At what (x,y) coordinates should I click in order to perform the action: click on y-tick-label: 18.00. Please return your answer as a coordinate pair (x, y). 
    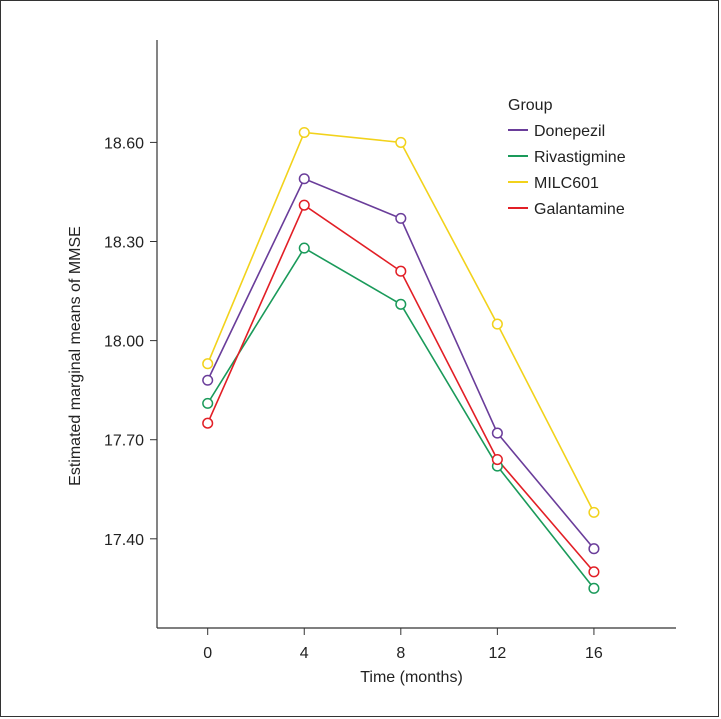
    Looking at the image, I should click on (124, 342).